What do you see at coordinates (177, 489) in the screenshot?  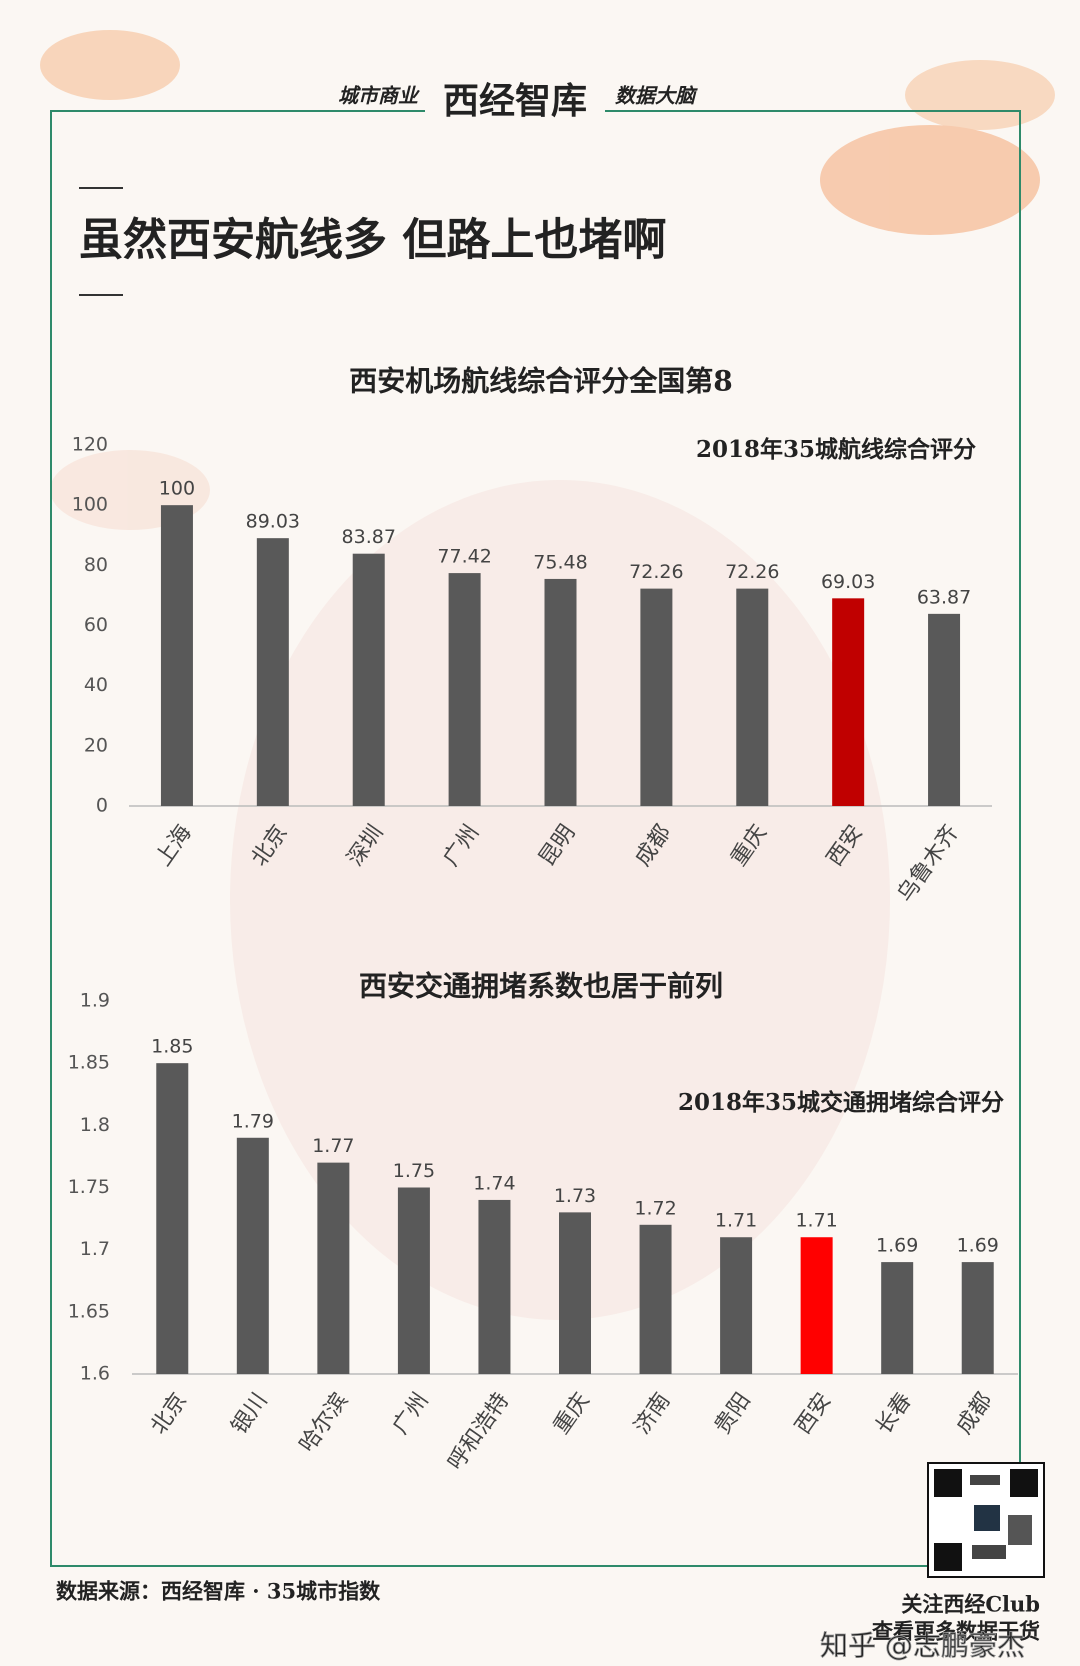 I see `value-label: 100` at bounding box center [177, 489].